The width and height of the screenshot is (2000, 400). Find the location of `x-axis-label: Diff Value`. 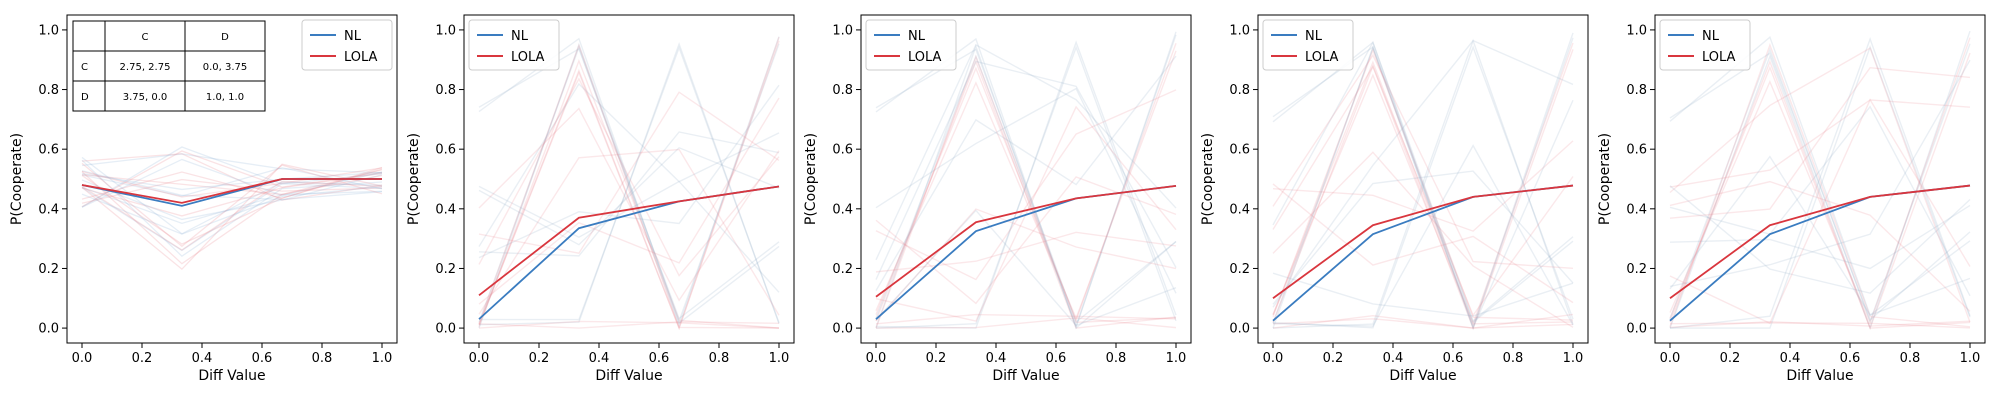

x-axis-label: Diff Value is located at coordinates (1025, 376).